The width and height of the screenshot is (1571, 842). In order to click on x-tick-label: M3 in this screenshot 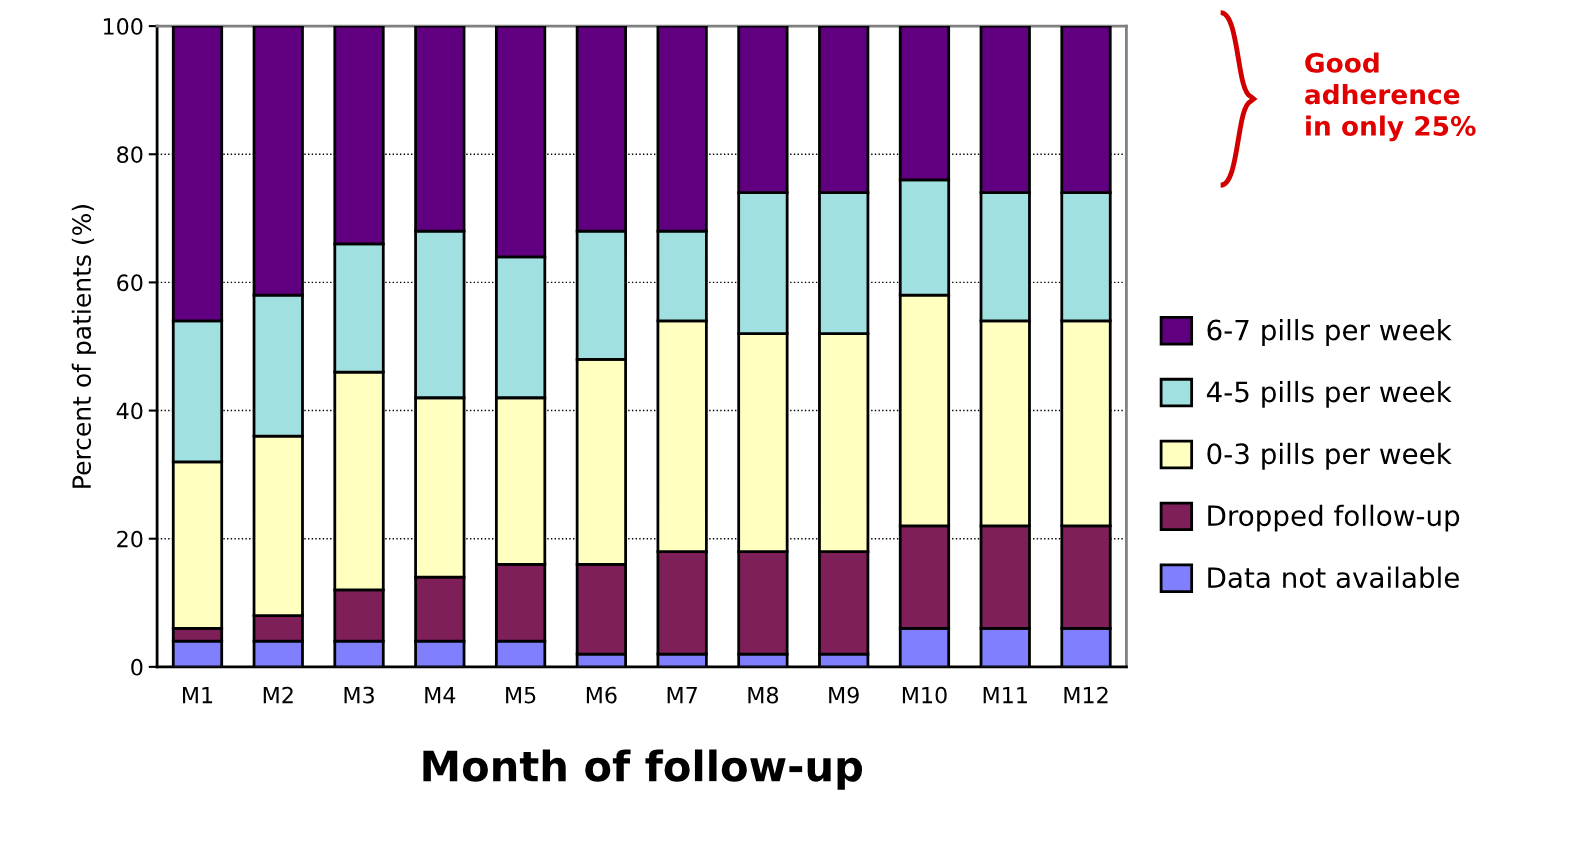, I will do `click(359, 695)`.